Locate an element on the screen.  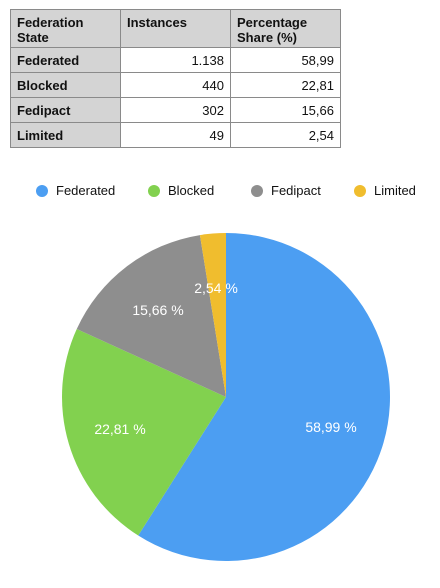
header-percentage-share: Percentage Share (%) is located at coordinates (285, 28).